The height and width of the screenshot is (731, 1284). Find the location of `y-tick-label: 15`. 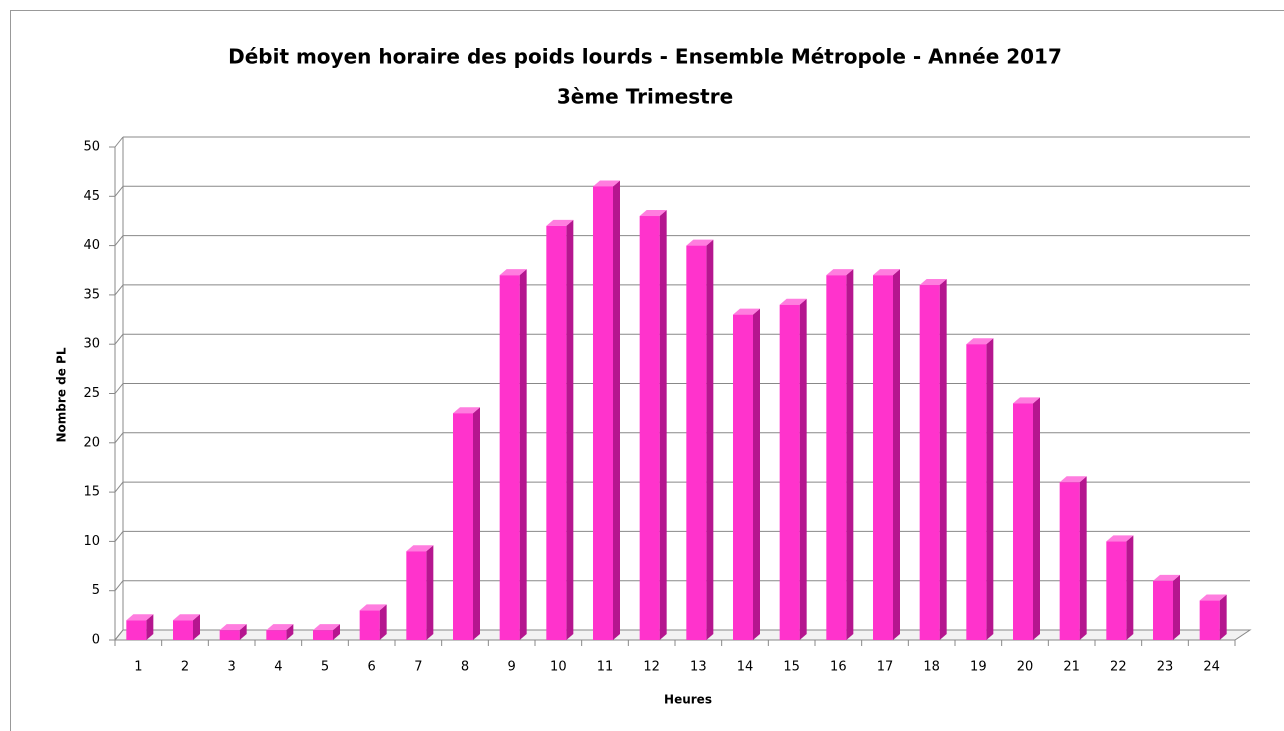

y-tick-label: 15 is located at coordinates (91, 492).